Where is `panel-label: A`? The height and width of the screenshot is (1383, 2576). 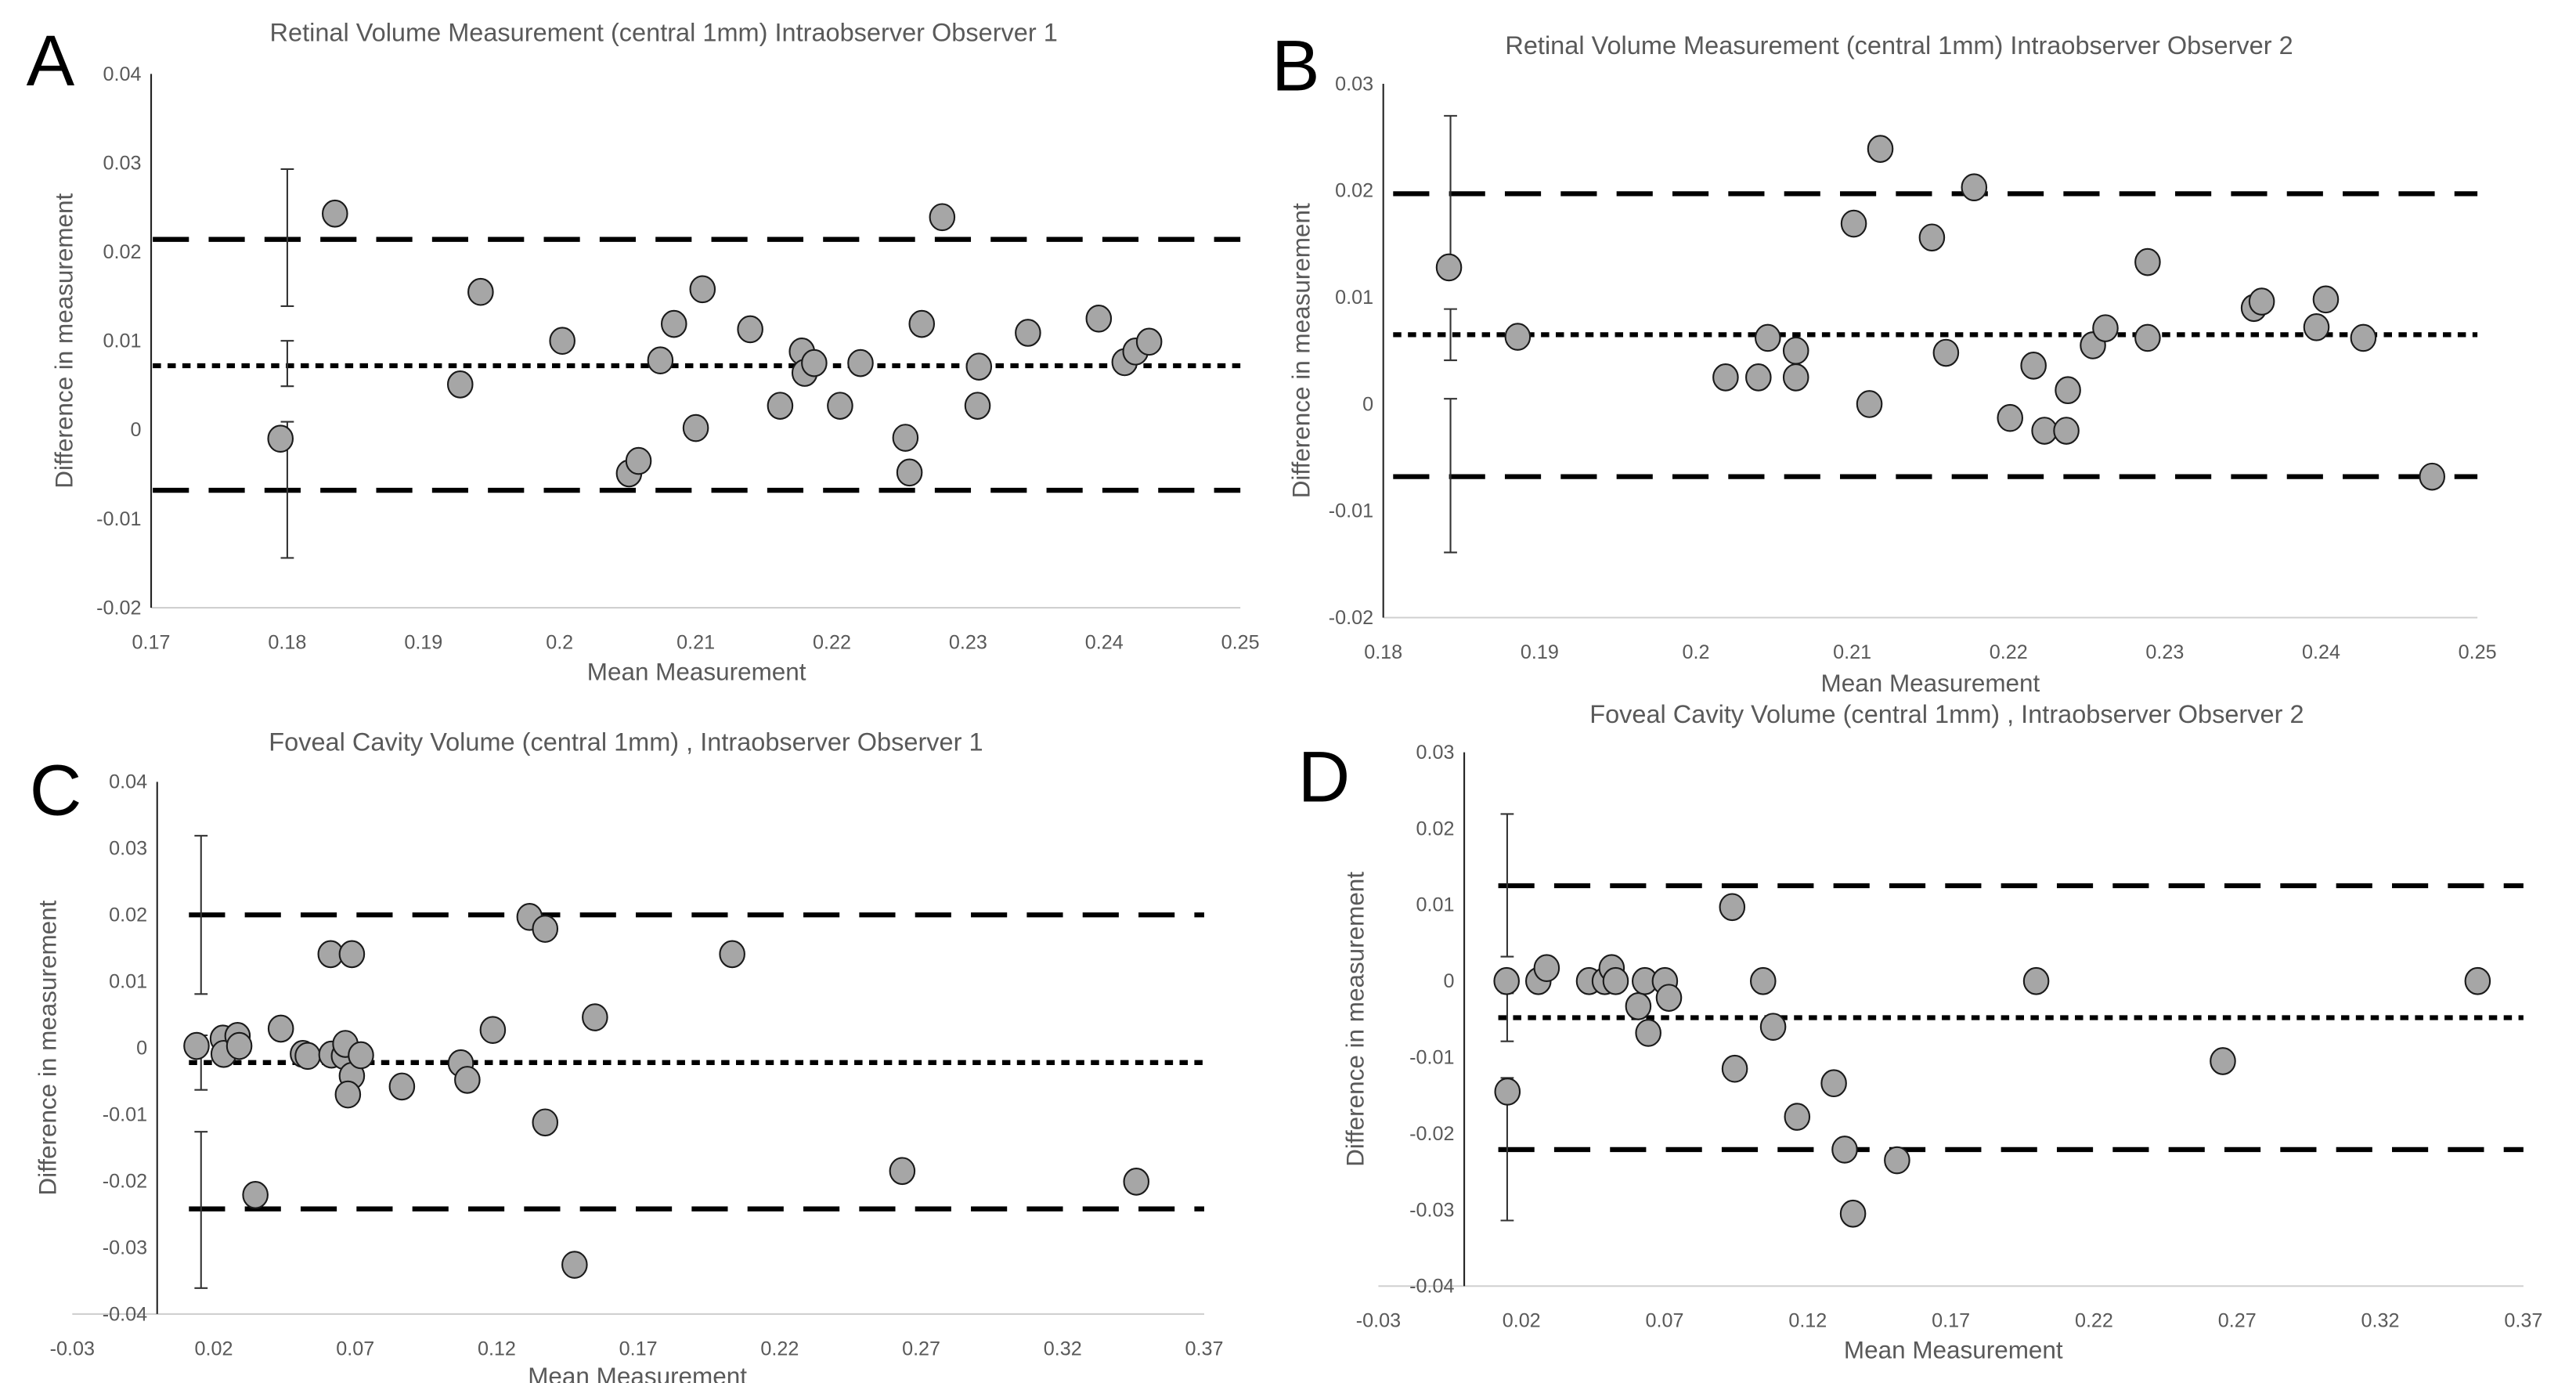 panel-label: A is located at coordinates (51, 60).